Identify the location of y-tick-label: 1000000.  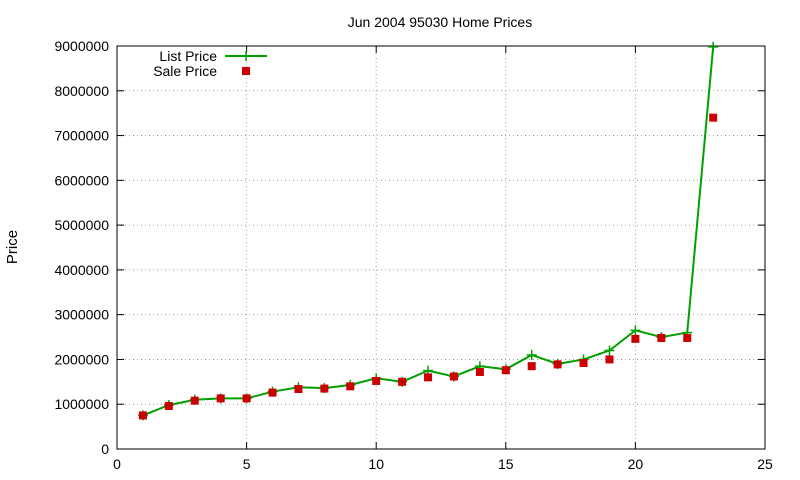
(81, 404).